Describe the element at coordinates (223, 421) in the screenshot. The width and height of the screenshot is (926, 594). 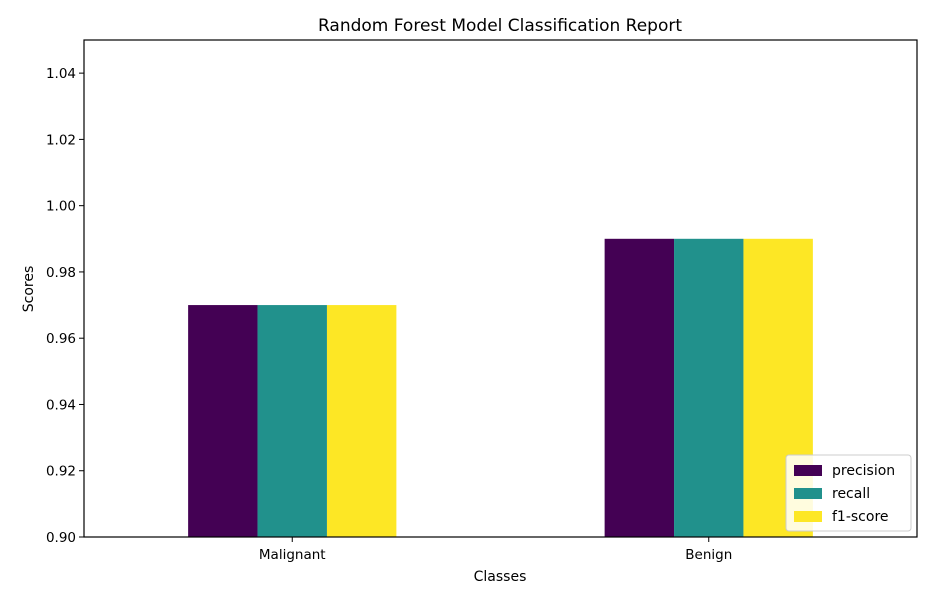
I see `bar-precision-malignant` at that location.